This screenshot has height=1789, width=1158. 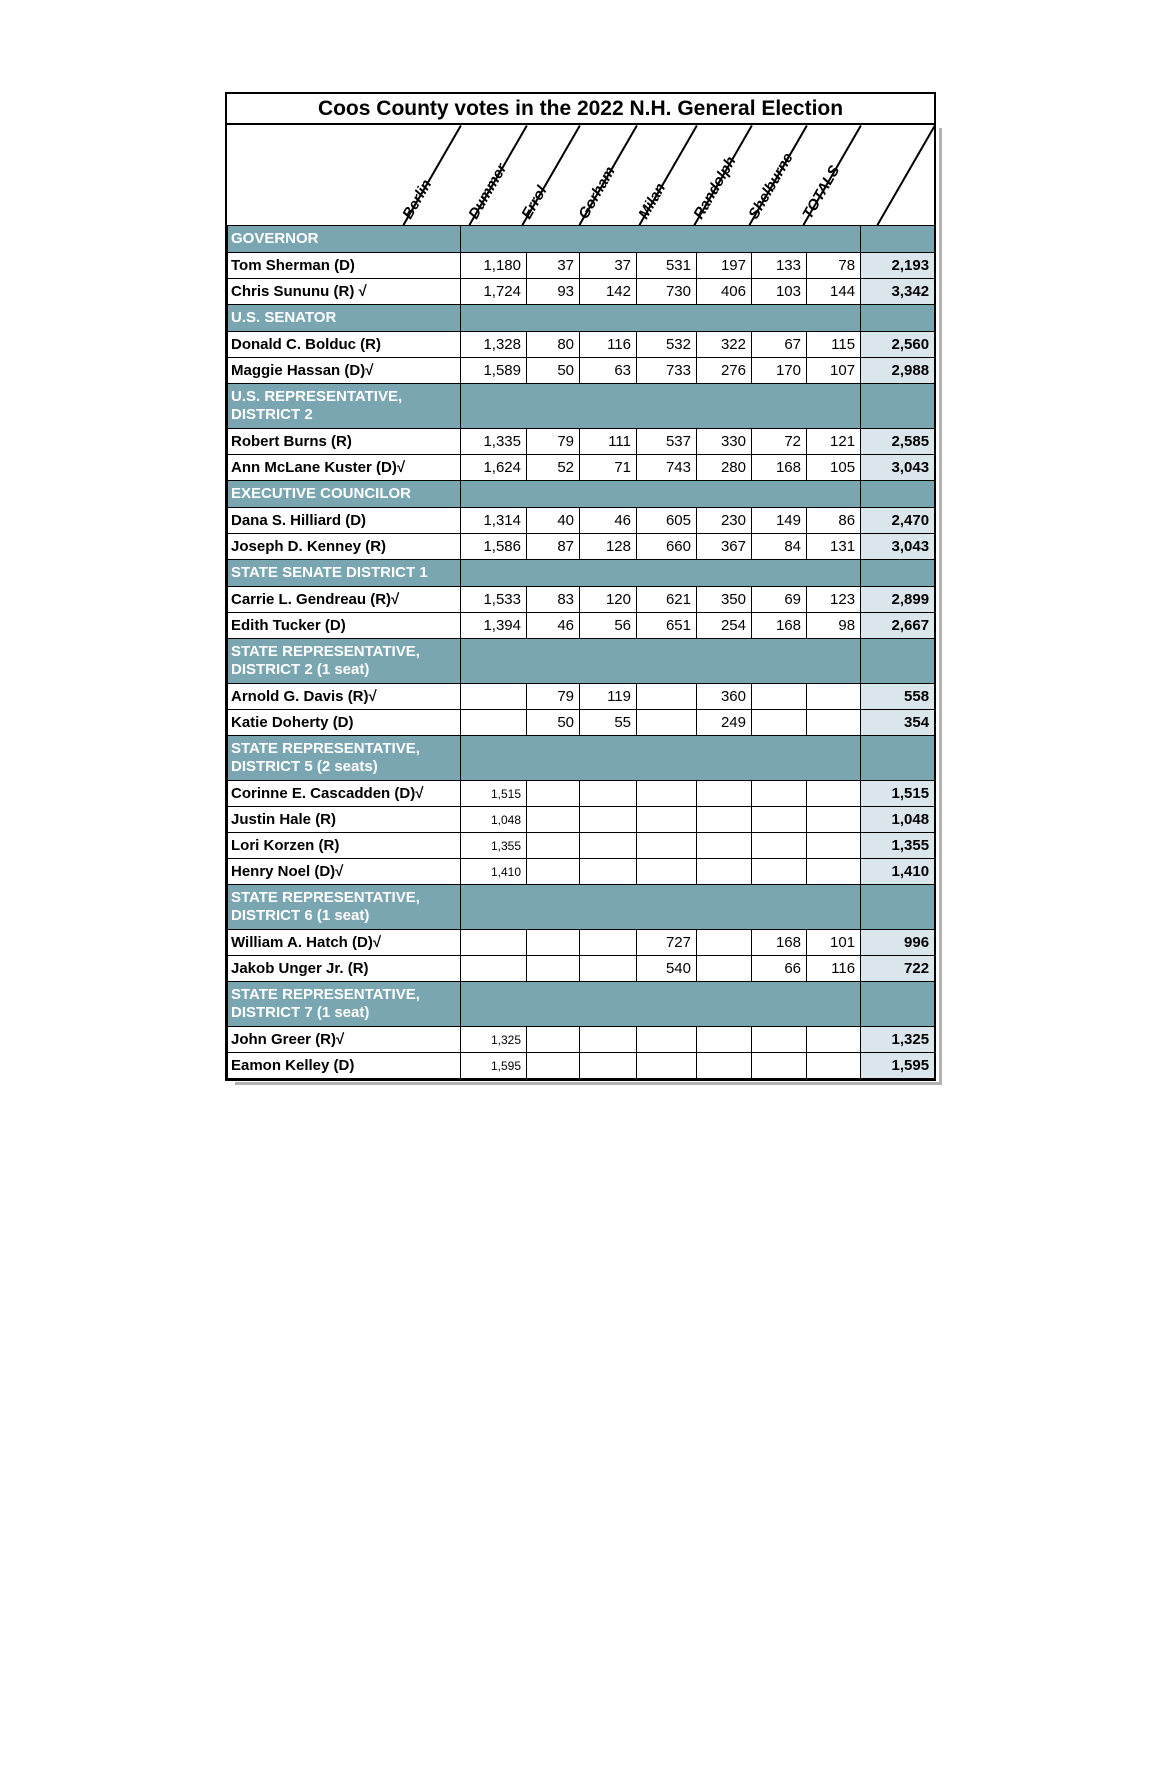 What do you see at coordinates (493, 625) in the screenshot?
I see `vote-cell-berlin: 1,394` at bounding box center [493, 625].